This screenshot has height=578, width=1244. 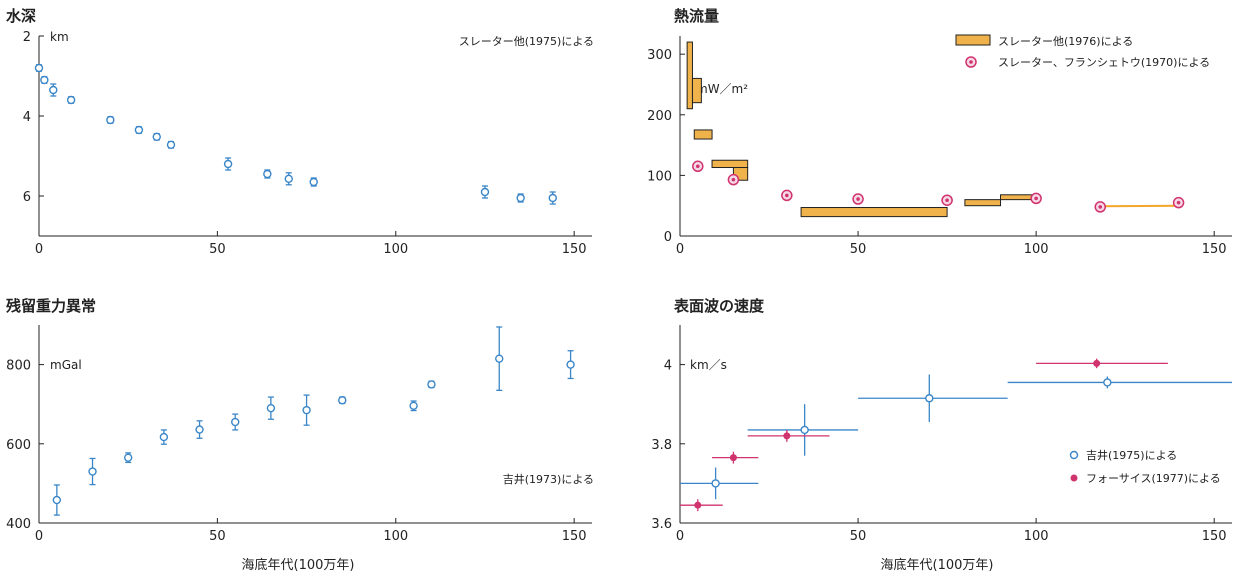 I want to click on velocity-x-tick-label: 100, so click(x=1036, y=536).